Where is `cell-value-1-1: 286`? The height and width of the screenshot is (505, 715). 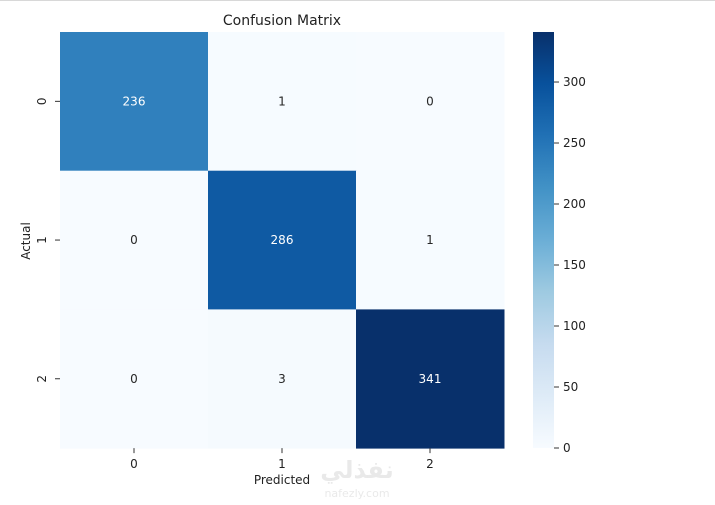 cell-value-1-1: 286 is located at coordinates (282, 240).